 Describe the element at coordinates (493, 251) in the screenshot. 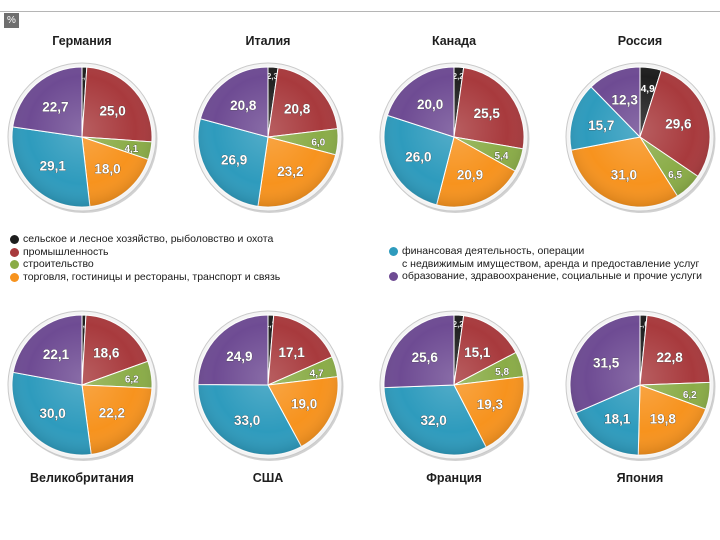

I see `legend-label-finance: финансовая деятельность, операции` at that location.